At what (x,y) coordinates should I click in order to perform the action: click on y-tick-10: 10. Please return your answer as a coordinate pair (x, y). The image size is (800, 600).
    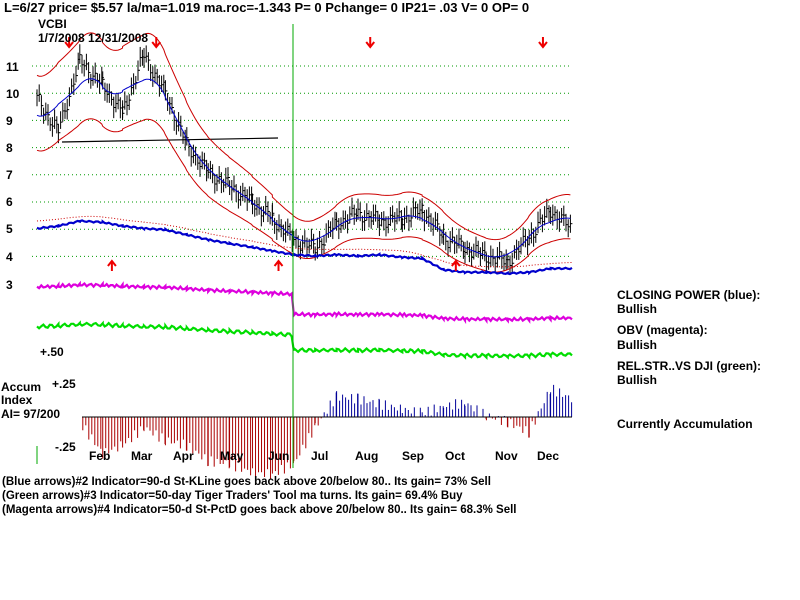
    Looking at the image, I should click on (13, 94).